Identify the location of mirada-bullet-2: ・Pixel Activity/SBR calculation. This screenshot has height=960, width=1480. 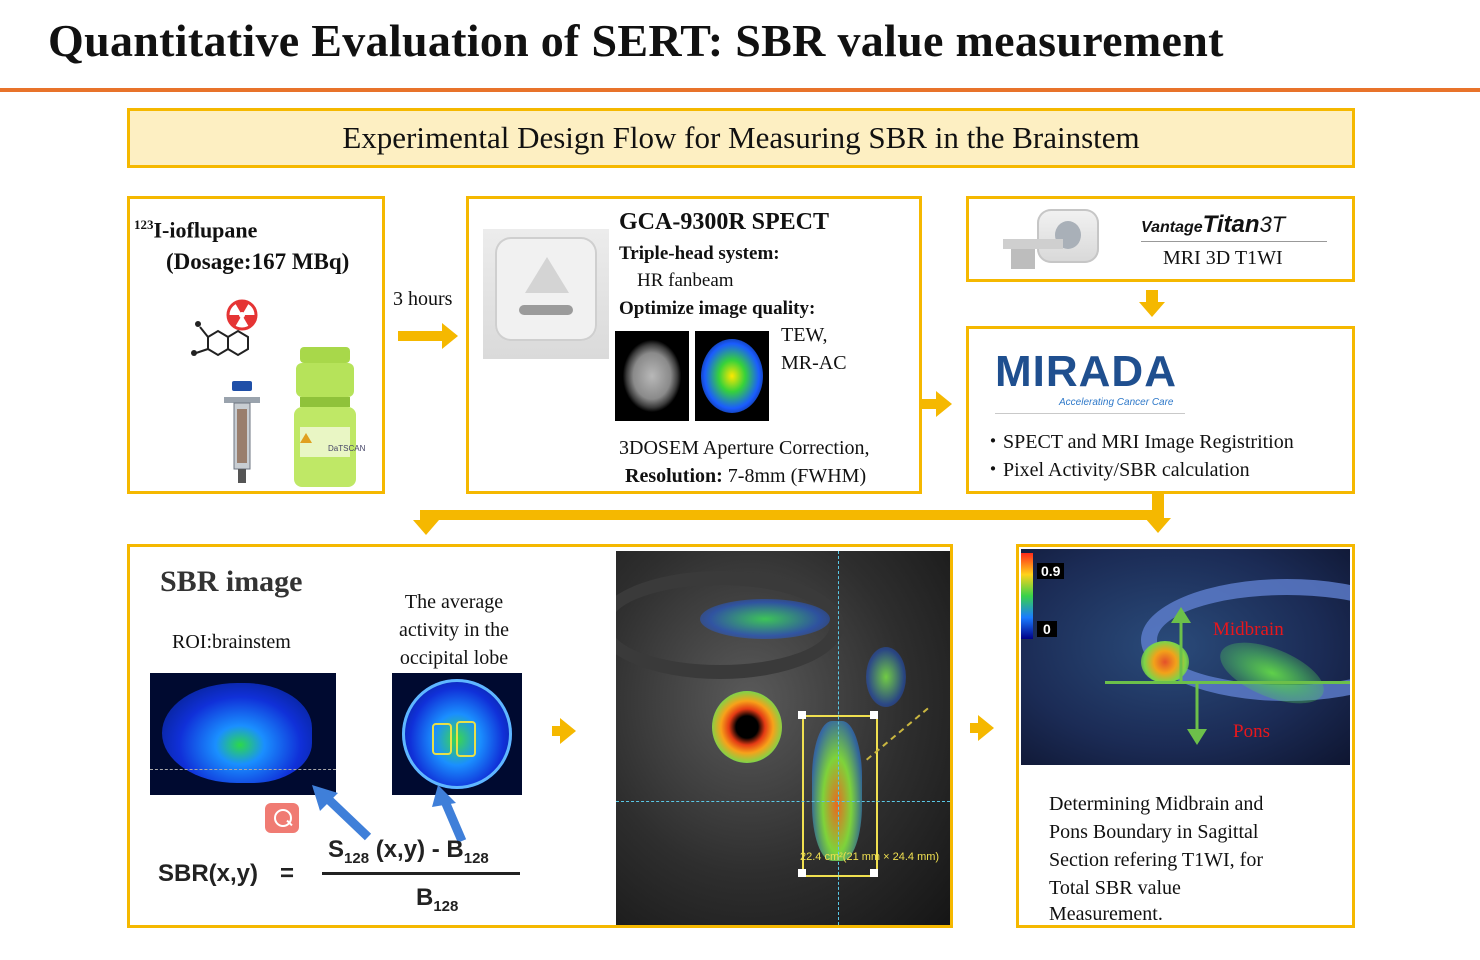
(1116, 470).